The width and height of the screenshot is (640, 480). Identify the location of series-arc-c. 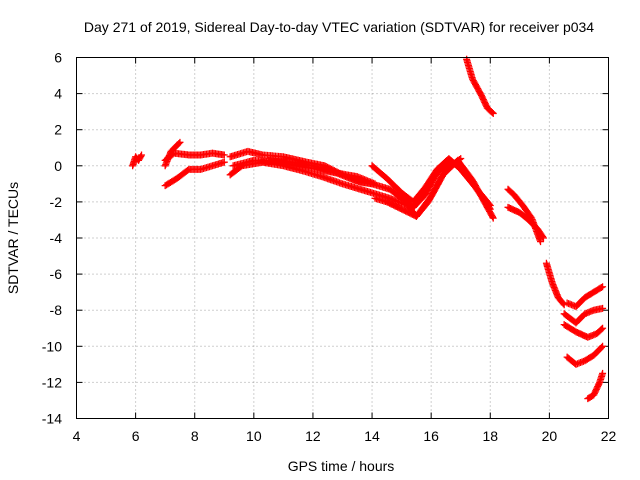
(172, 154).